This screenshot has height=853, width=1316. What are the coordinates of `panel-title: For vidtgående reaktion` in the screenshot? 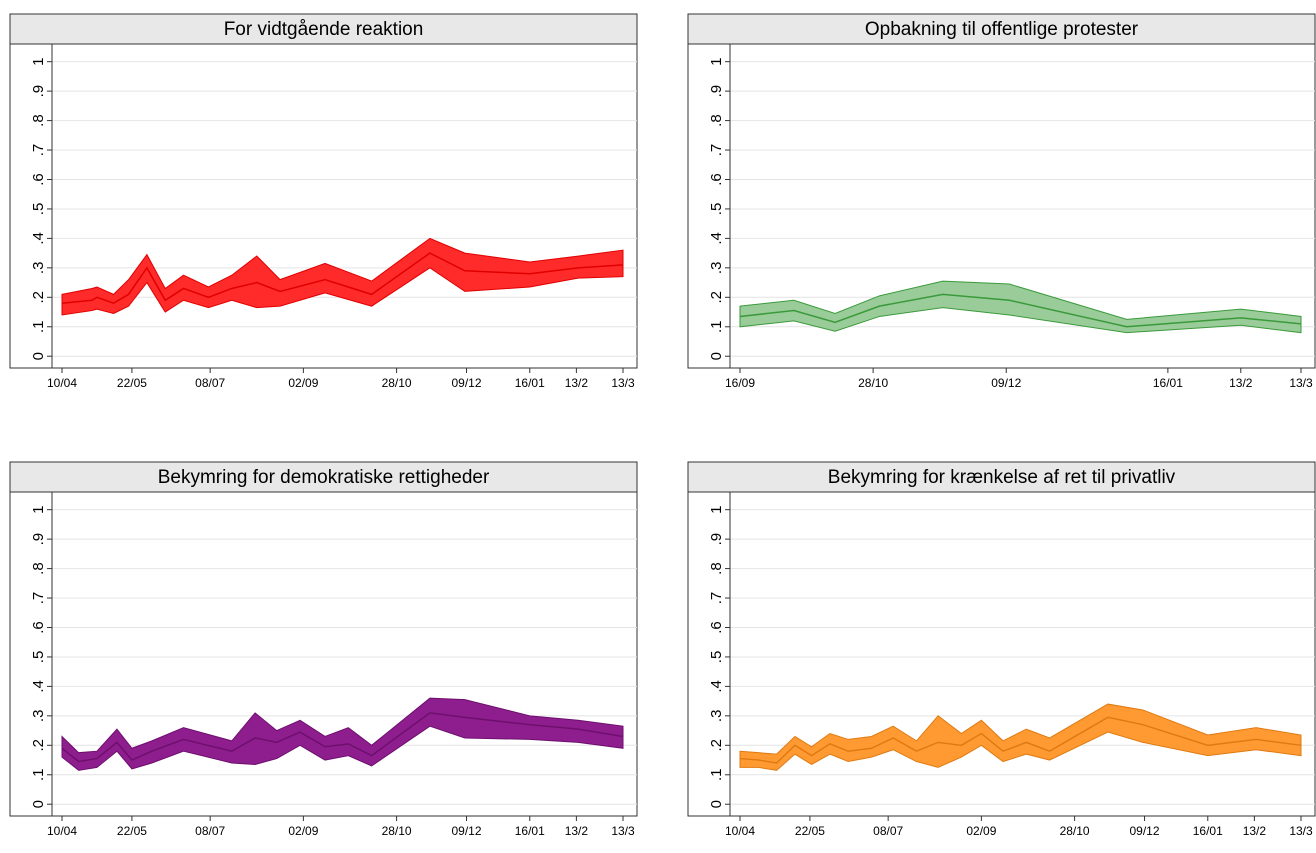 It's located at (324, 29).